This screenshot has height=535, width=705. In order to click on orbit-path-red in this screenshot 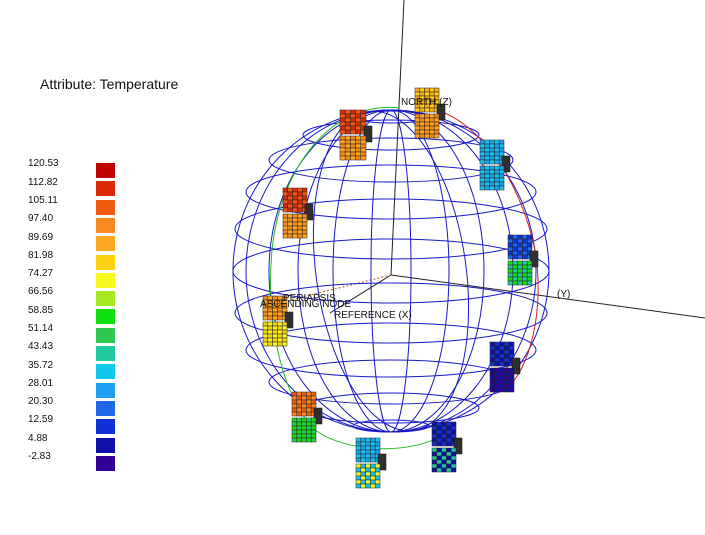, I will do `click(484, 249)`.